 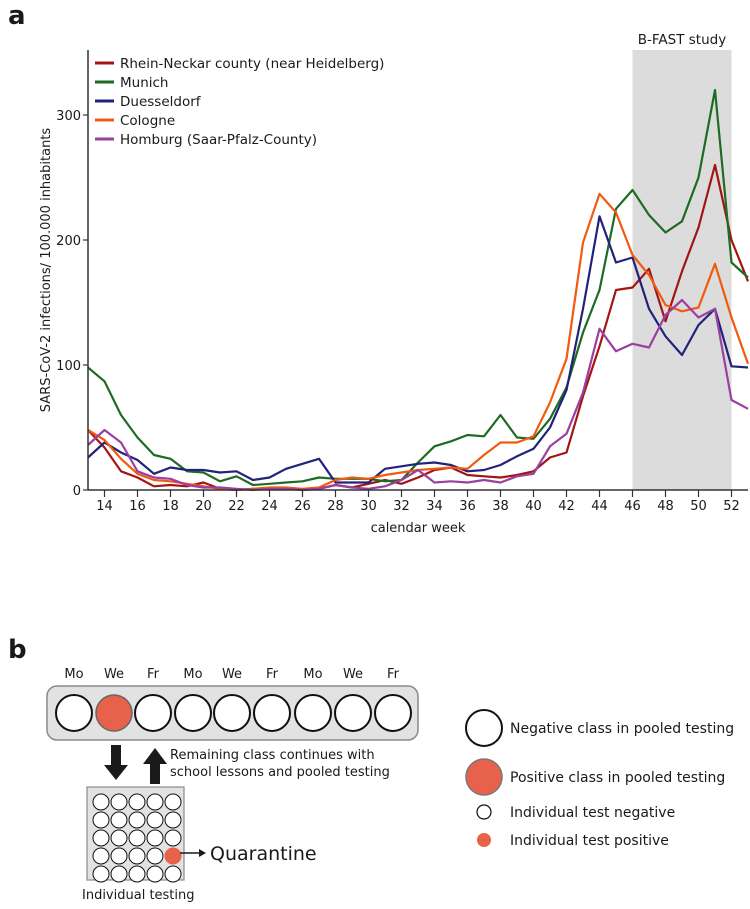 What do you see at coordinates (632, 506) in the screenshot?
I see `x-tick-label: 46` at bounding box center [632, 506].